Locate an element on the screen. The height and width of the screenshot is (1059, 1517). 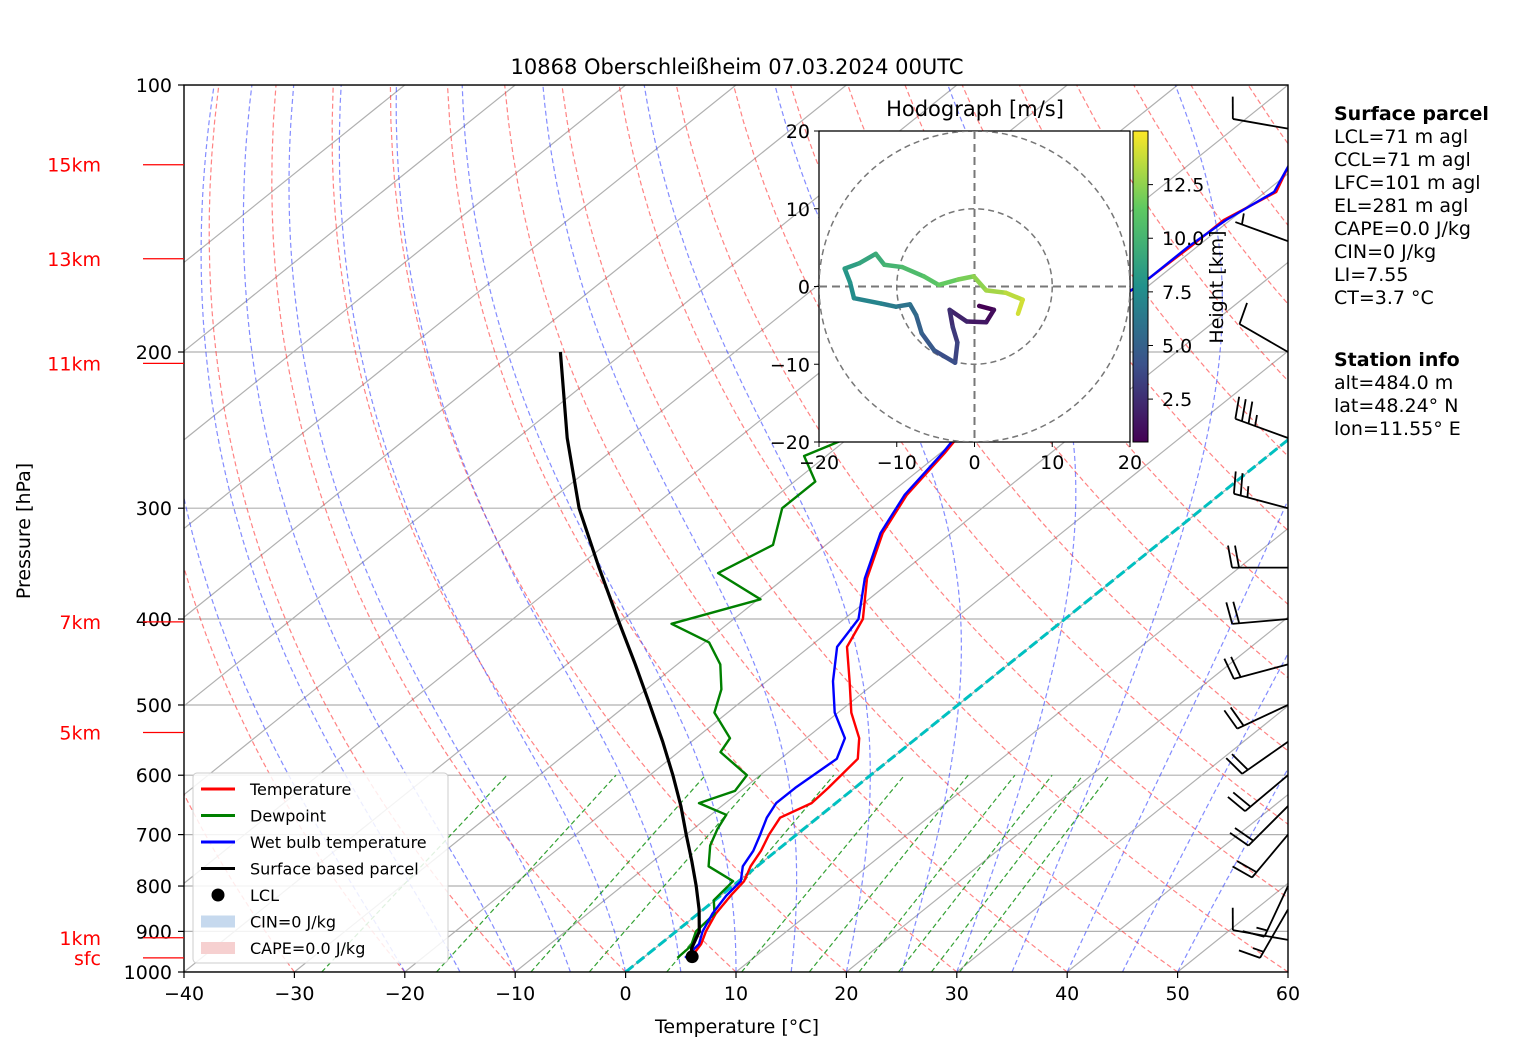
x-tick-label: 10 is located at coordinates (736, 994).